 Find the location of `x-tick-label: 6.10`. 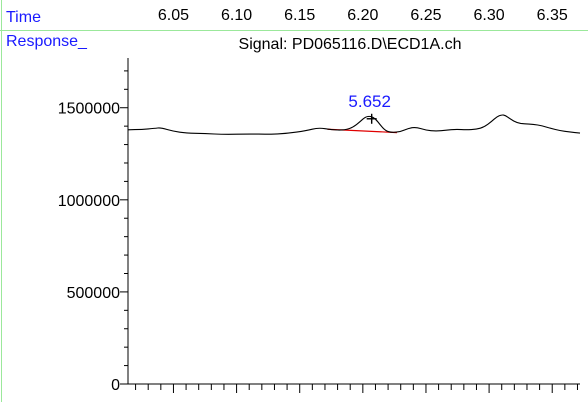

x-tick-label: 6.10 is located at coordinates (236, 15).